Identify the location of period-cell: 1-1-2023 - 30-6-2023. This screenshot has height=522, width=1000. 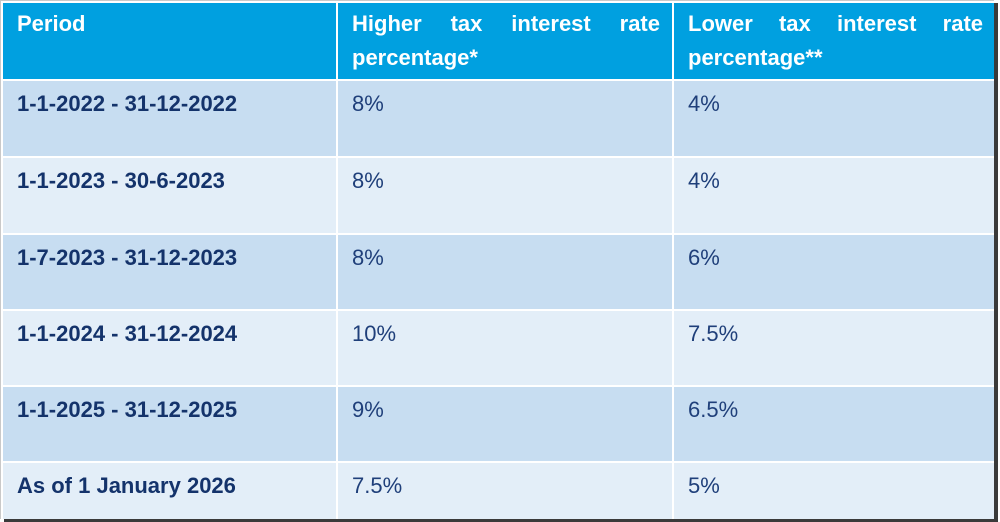
(169, 195).